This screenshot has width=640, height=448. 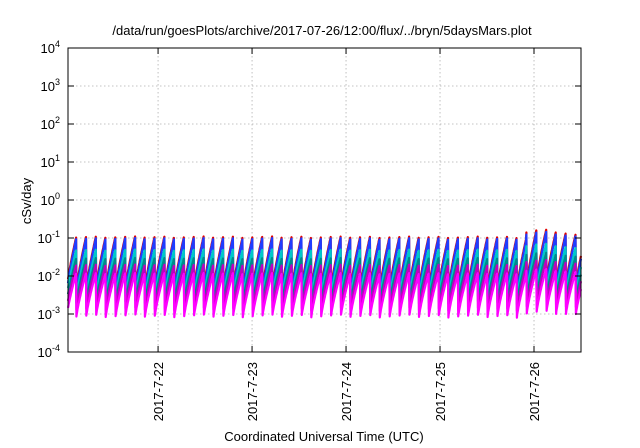 I want to click on x-tick-label: 2017-7-24, so click(x=346, y=391).